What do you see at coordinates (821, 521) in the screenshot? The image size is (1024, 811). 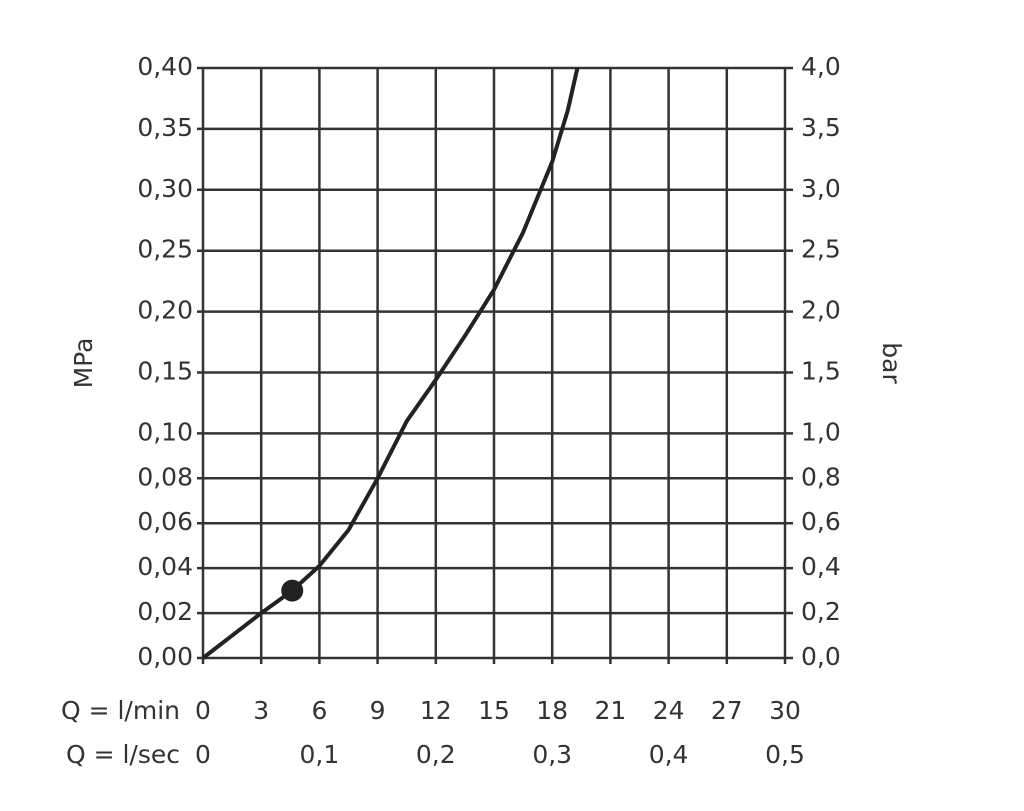 I see `y2-tick-label: 0,6` at bounding box center [821, 521].